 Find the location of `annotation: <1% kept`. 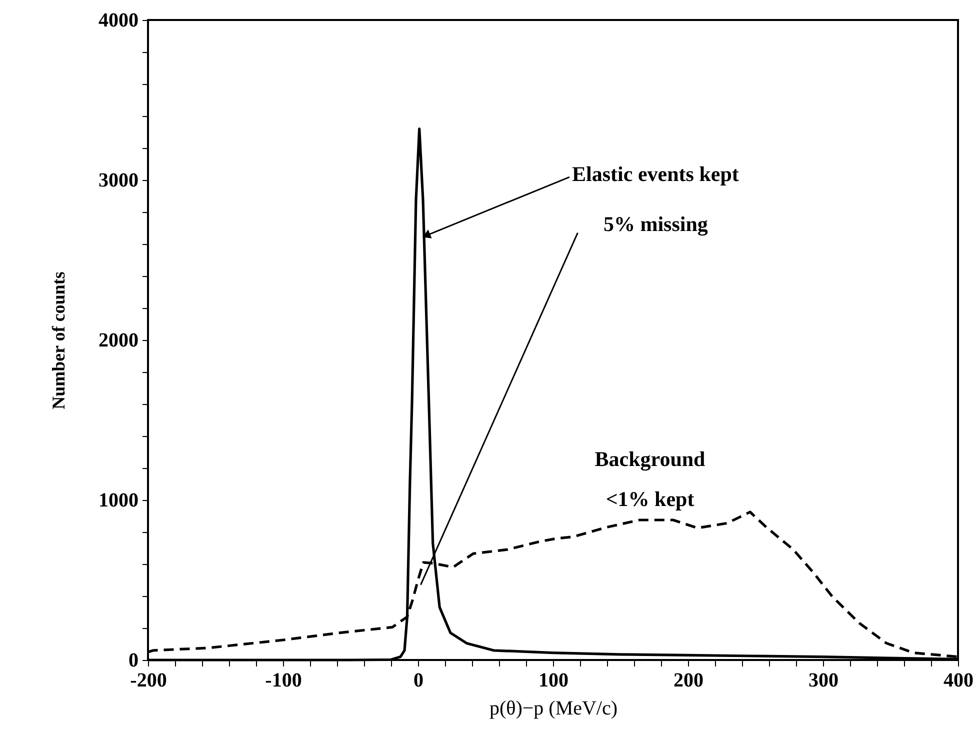

annotation: <1% kept is located at coordinates (650, 499).